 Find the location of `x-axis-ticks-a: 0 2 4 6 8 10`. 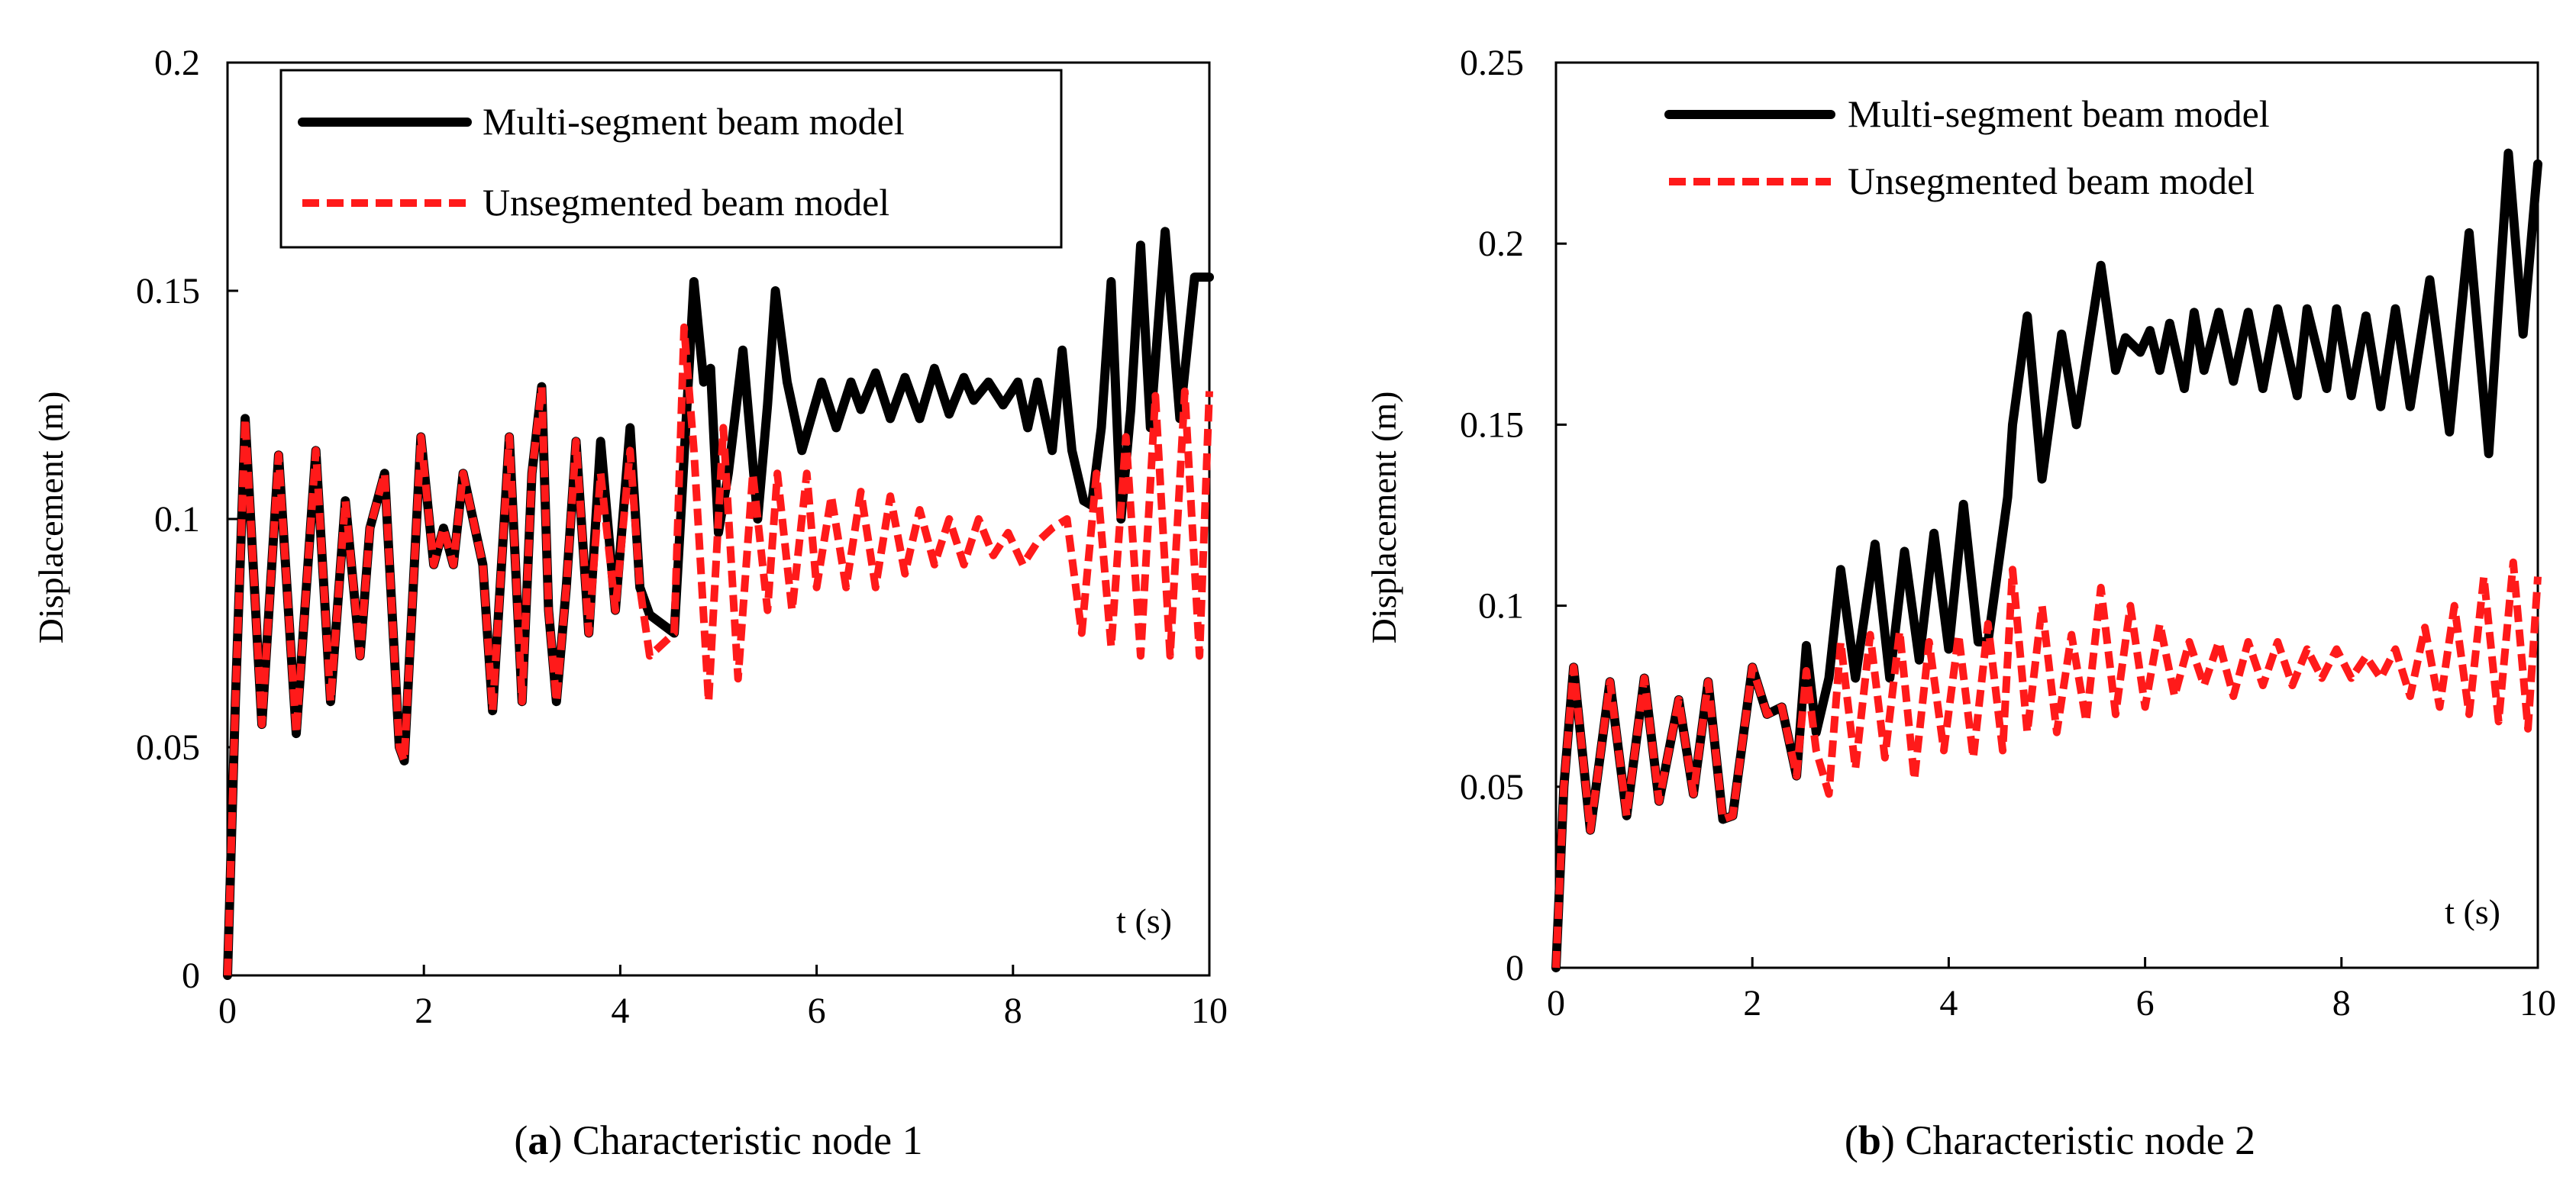

x-axis-ticks-a: 0 2 4 6 8 10 is located at coordinates (723, 998).